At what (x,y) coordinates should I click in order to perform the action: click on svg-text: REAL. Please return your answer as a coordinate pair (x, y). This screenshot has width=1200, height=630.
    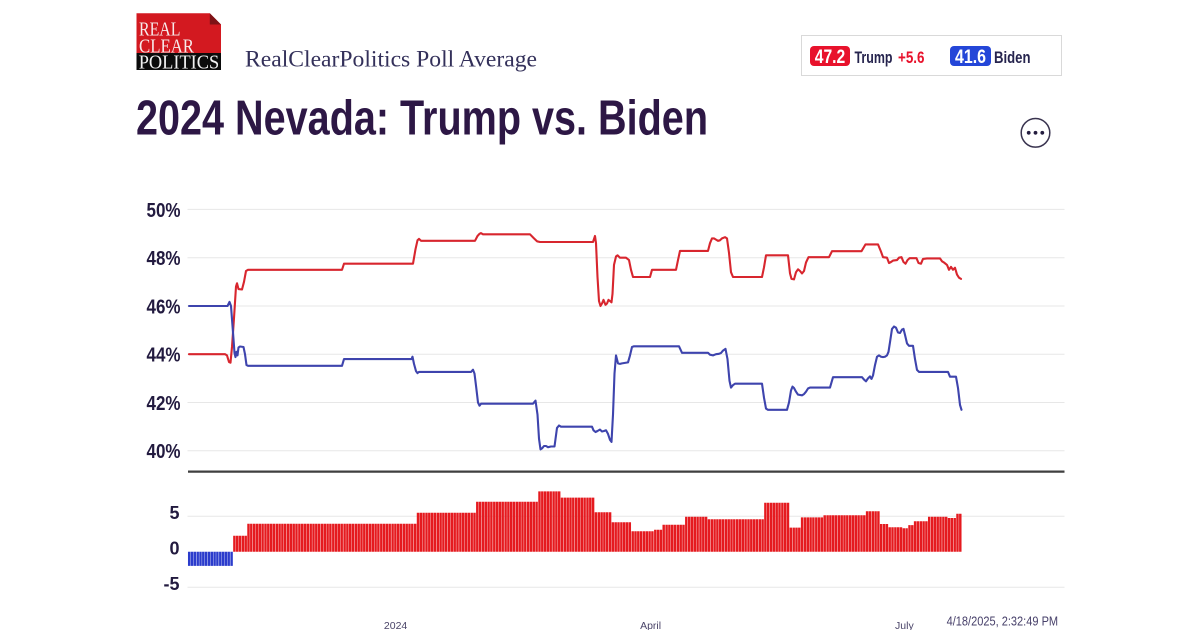
    Looking at the image, I should click on (160, 30).